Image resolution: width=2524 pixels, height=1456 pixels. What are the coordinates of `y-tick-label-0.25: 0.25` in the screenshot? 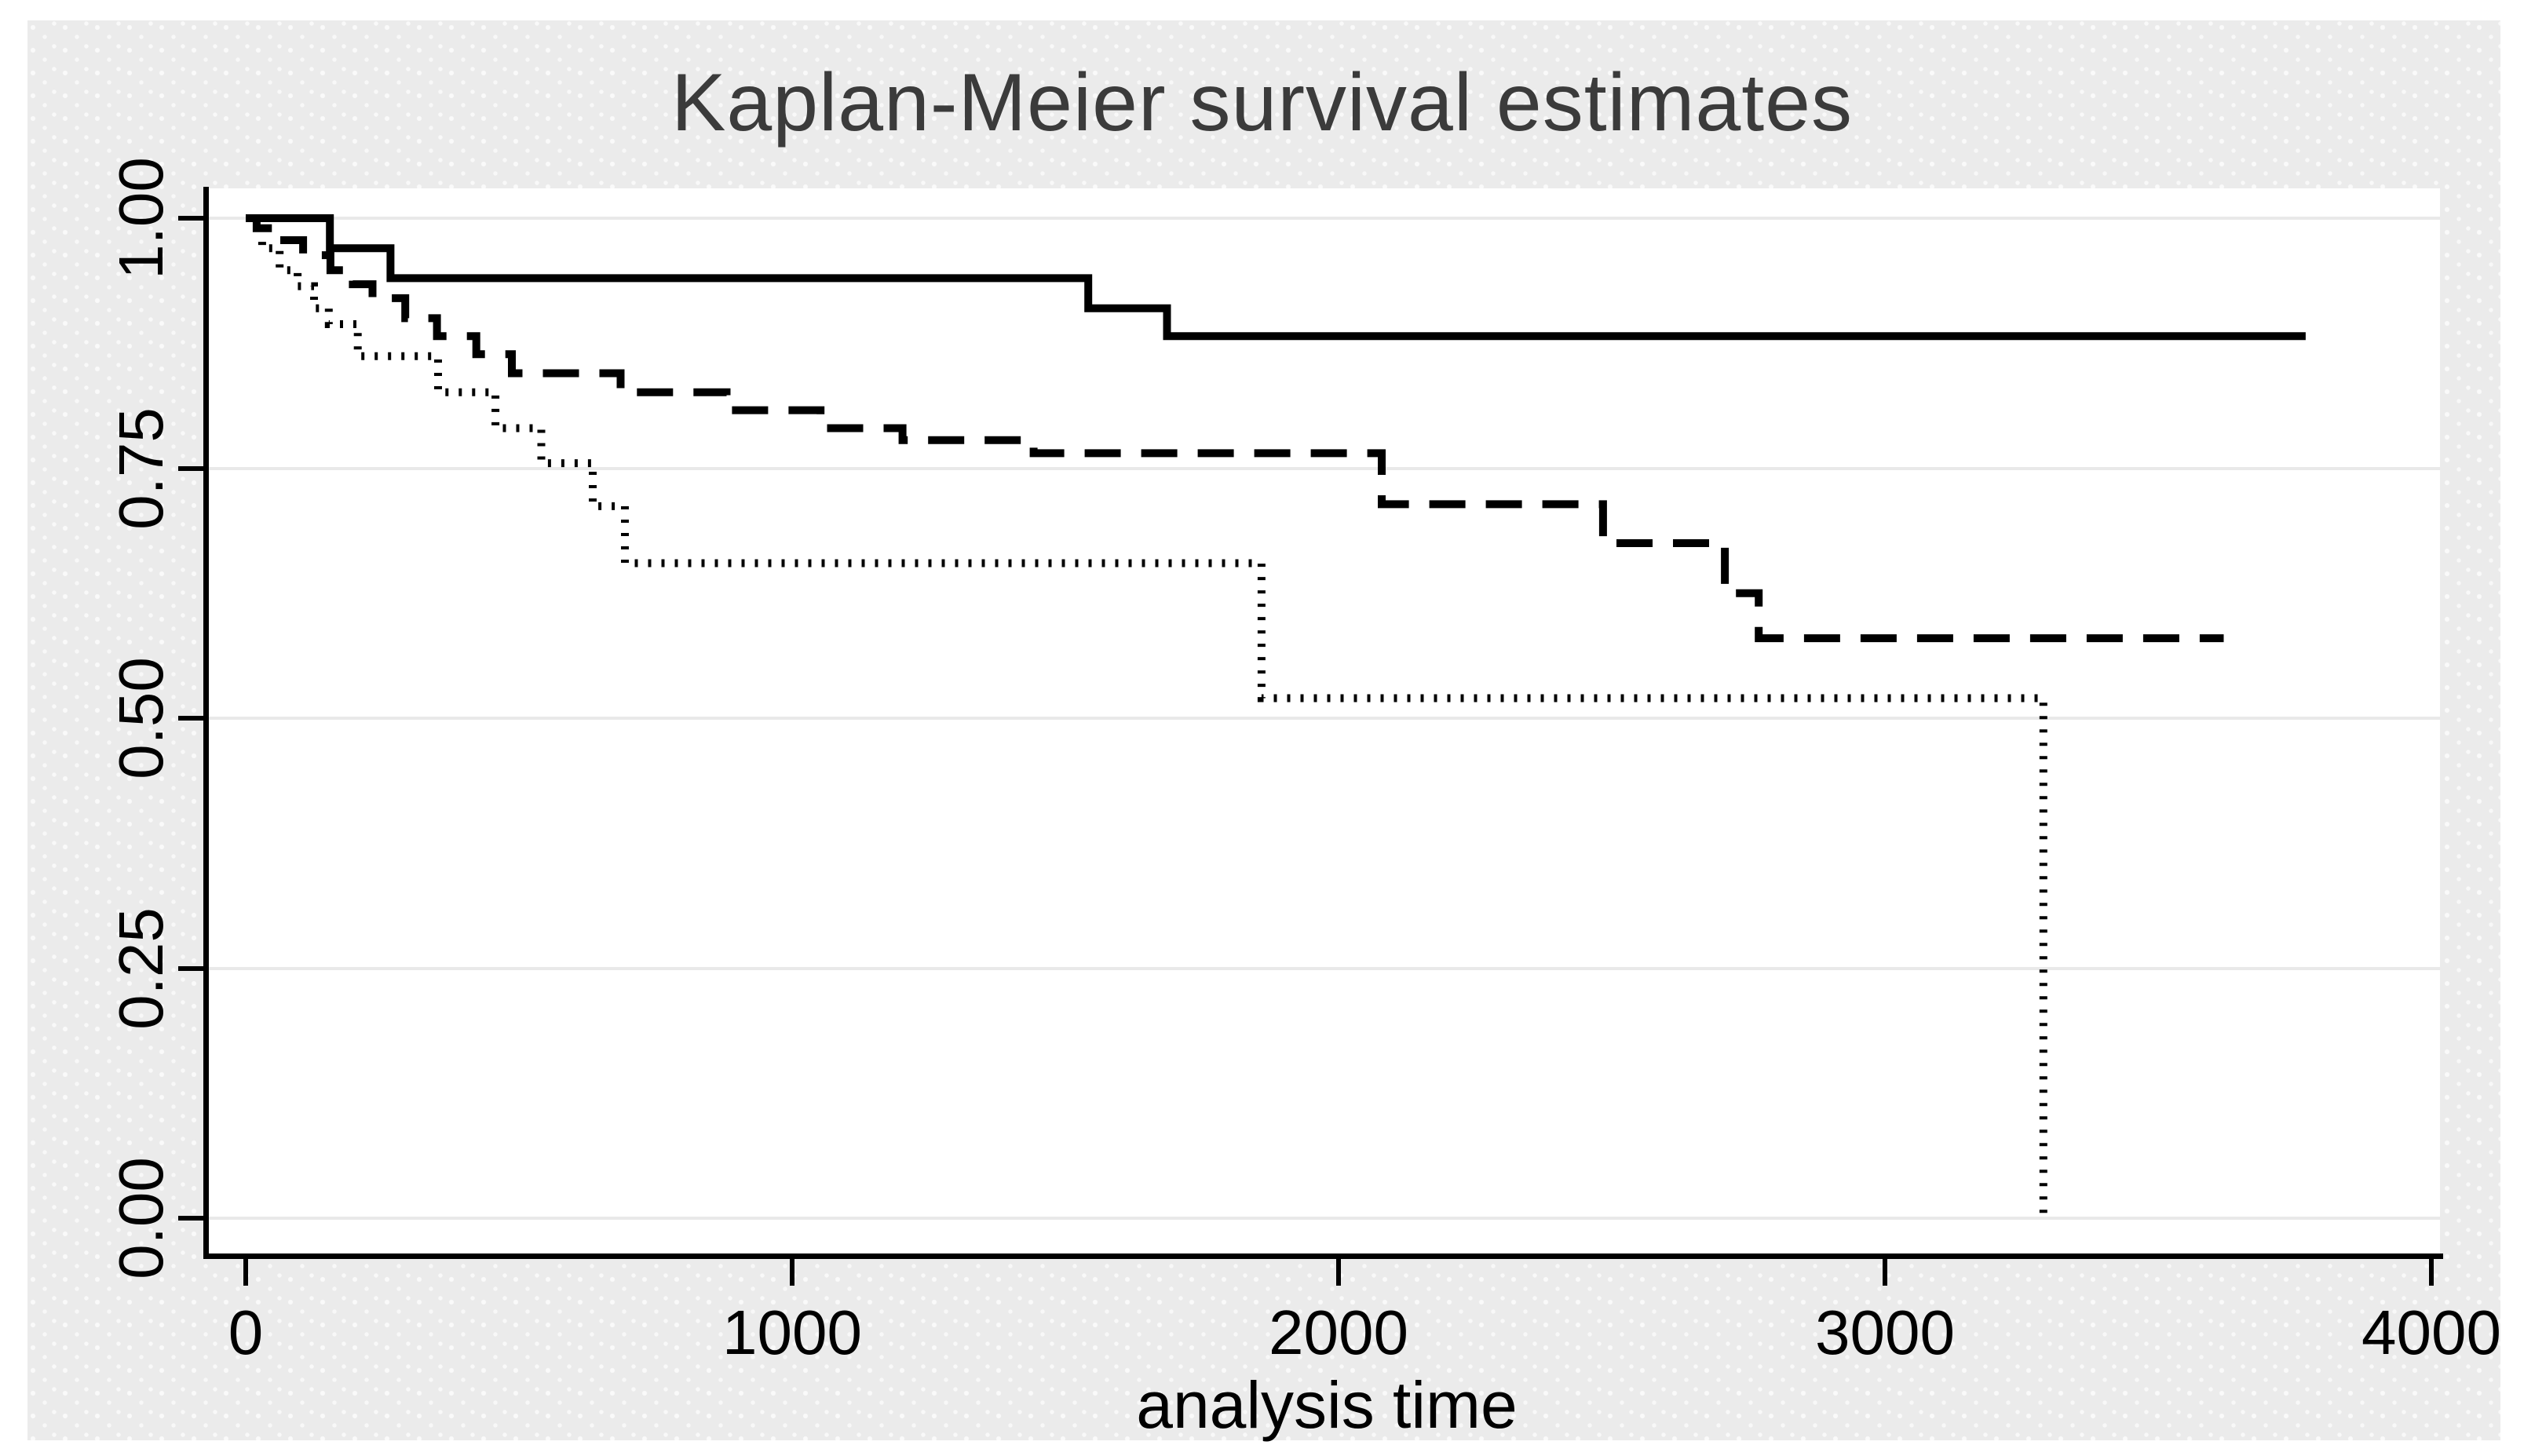 It's located at (141, 969).